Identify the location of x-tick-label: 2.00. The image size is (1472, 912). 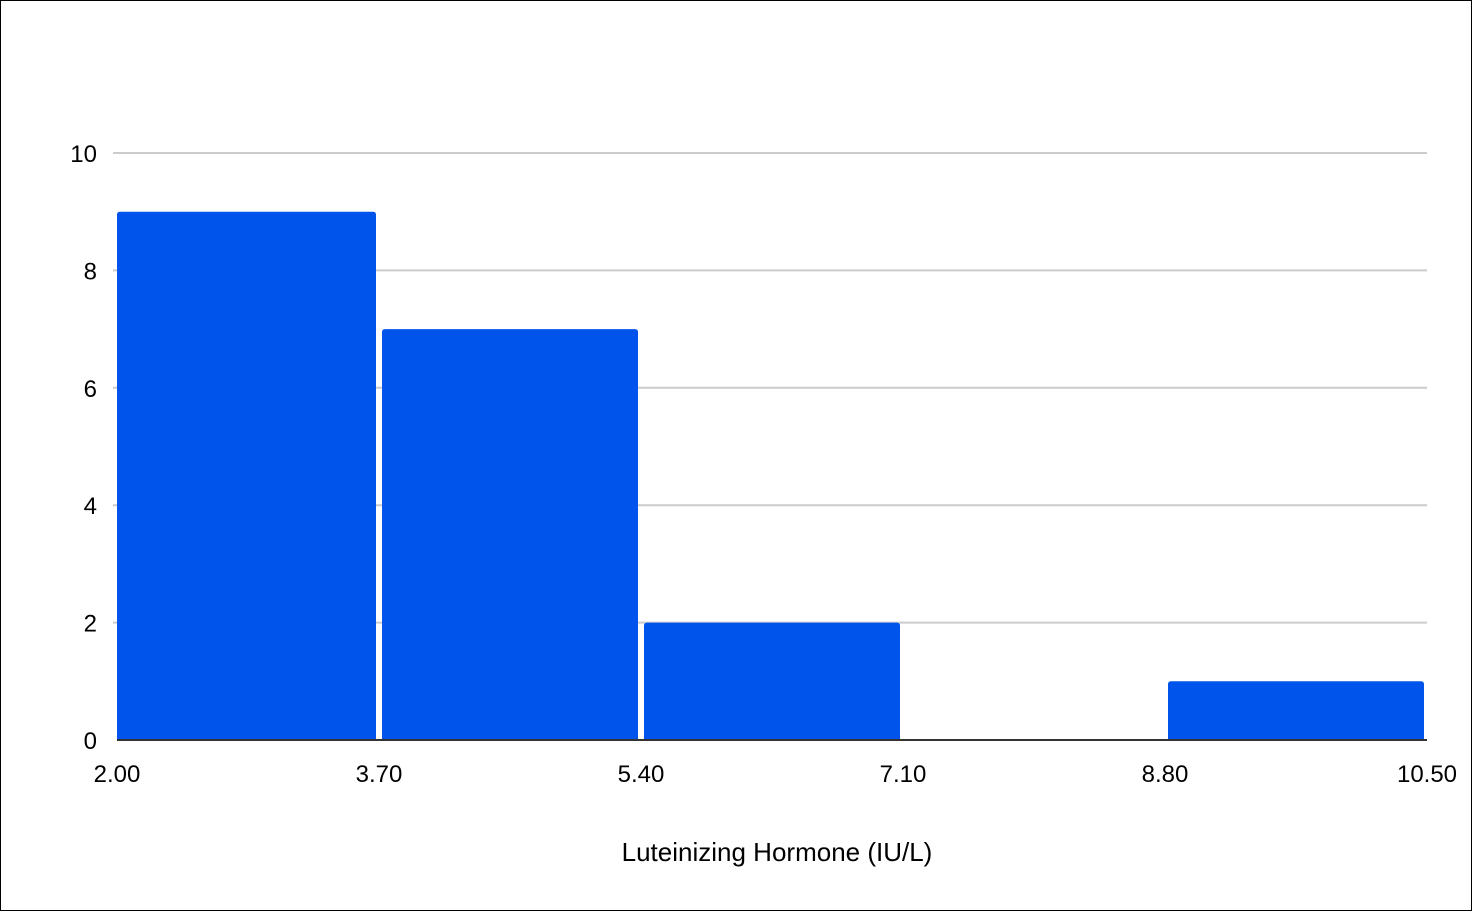
(117, 774).